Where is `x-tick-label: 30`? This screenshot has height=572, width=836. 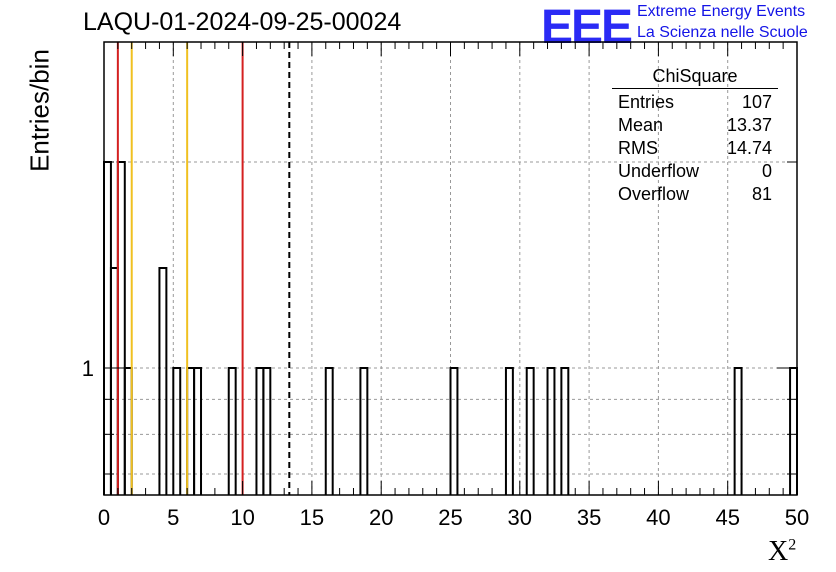
x-tick-label: 30 is located at coordinates (520, 517).